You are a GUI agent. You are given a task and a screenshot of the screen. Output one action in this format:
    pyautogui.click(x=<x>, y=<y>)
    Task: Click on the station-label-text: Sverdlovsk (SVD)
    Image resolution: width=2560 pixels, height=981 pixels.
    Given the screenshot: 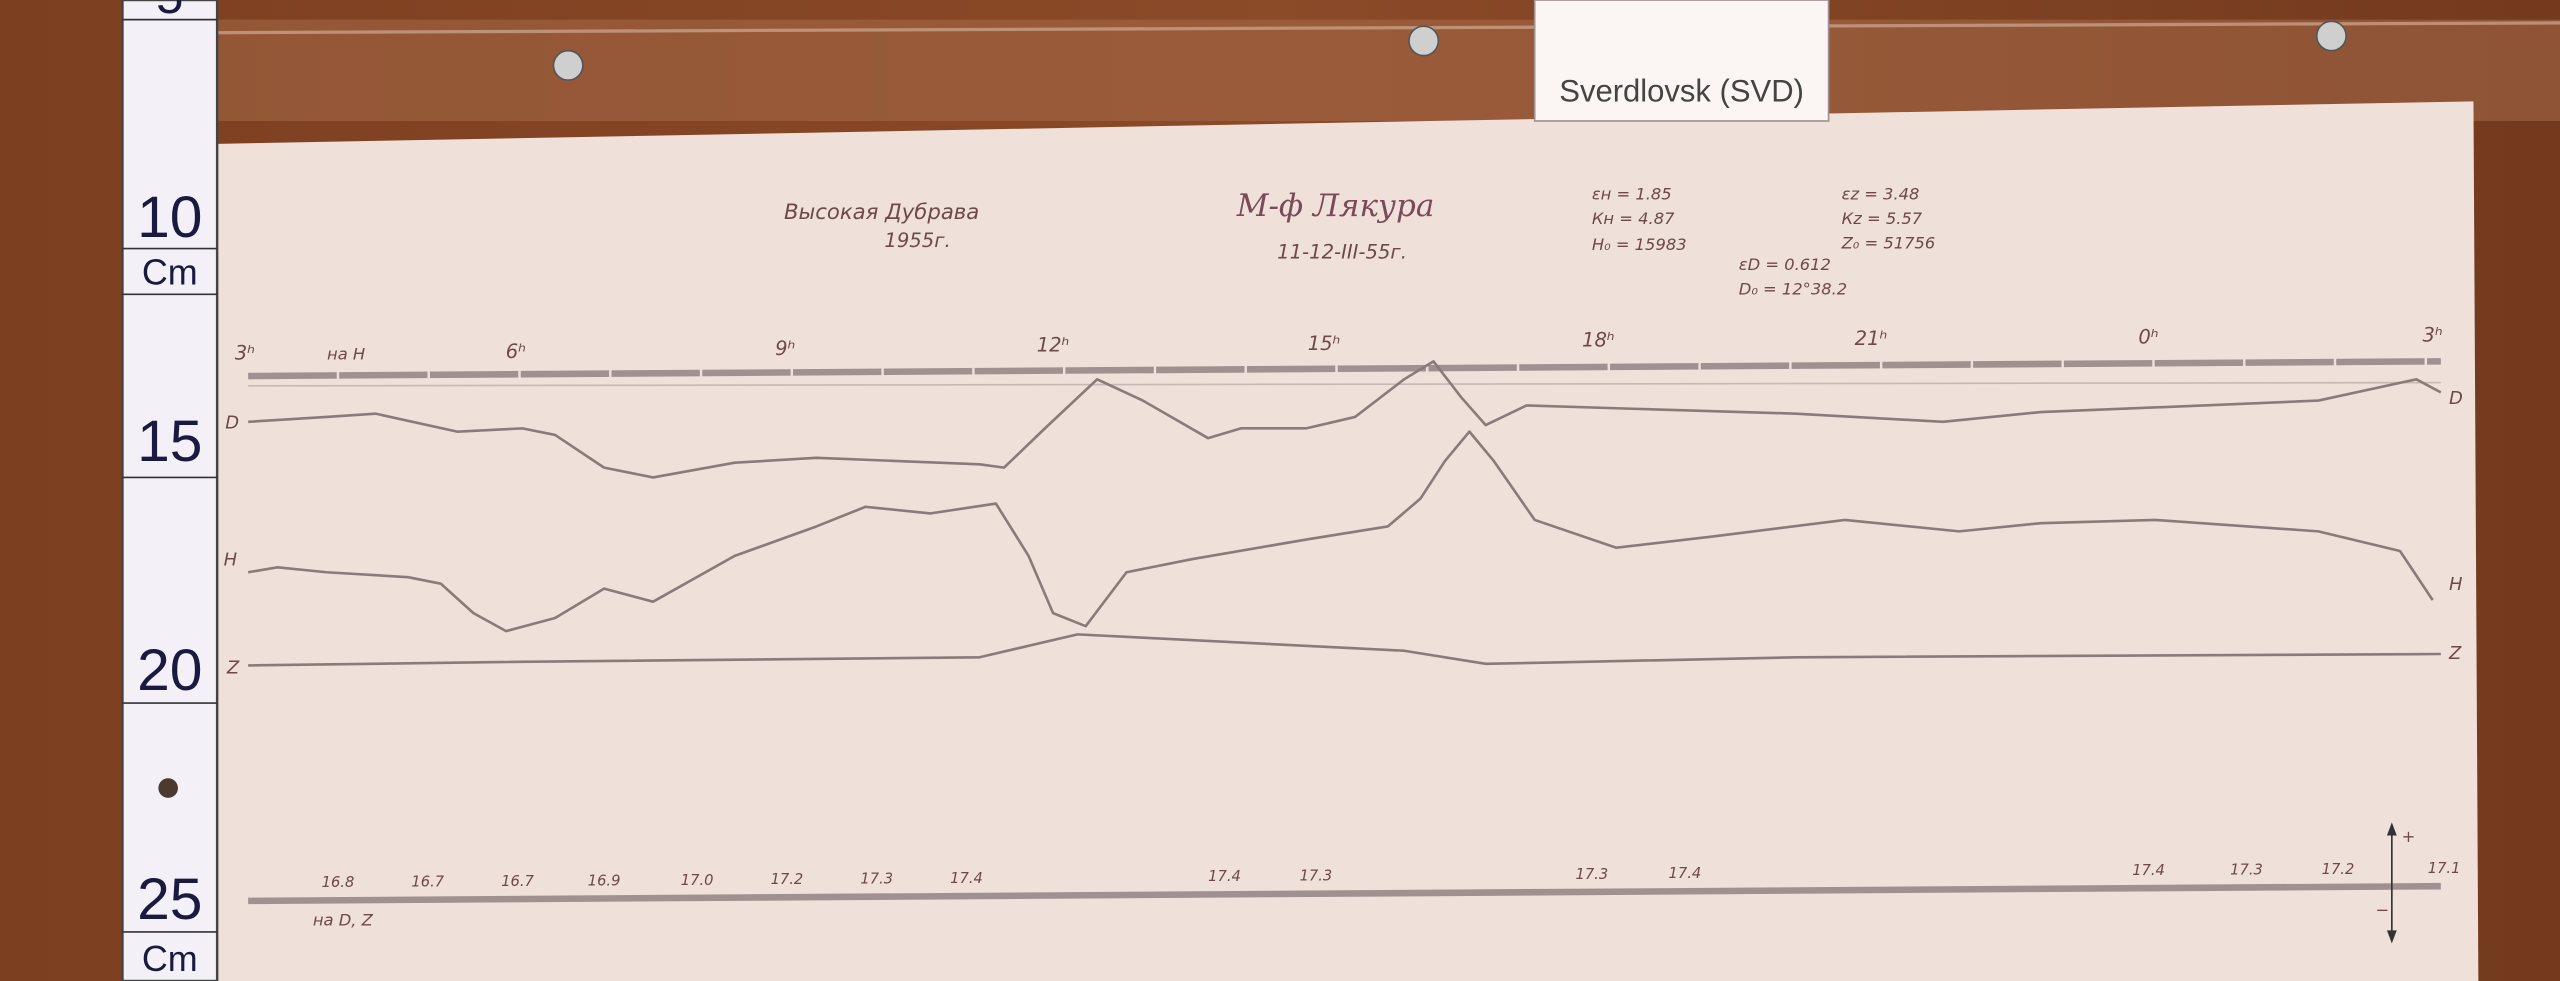 What is the action you would take?
    pyautogui.click(x=1681, y=90)
    